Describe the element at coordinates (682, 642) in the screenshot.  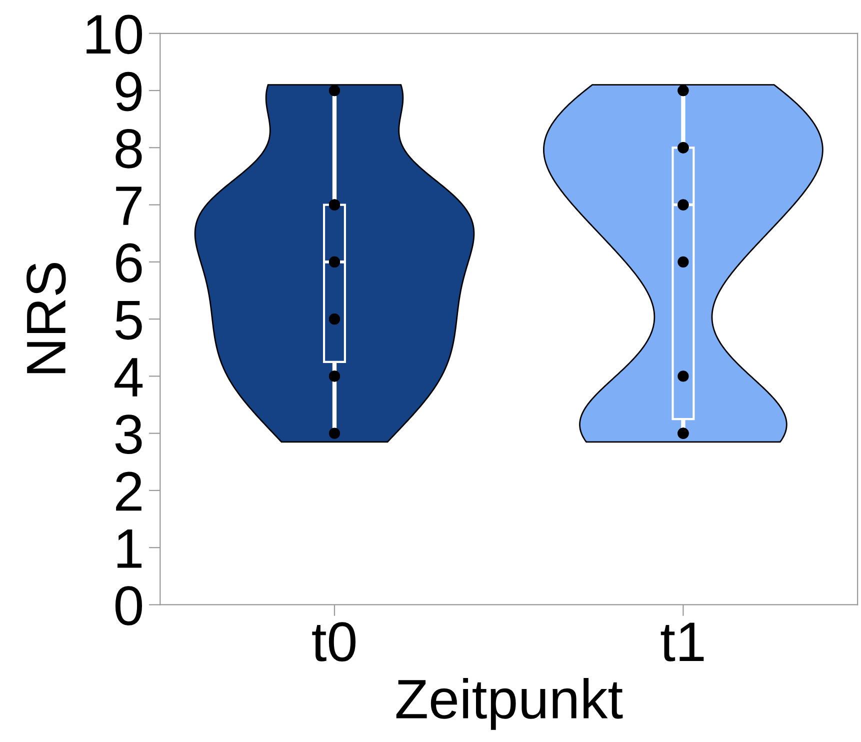
I see `x-tick-label: t1` at that location.